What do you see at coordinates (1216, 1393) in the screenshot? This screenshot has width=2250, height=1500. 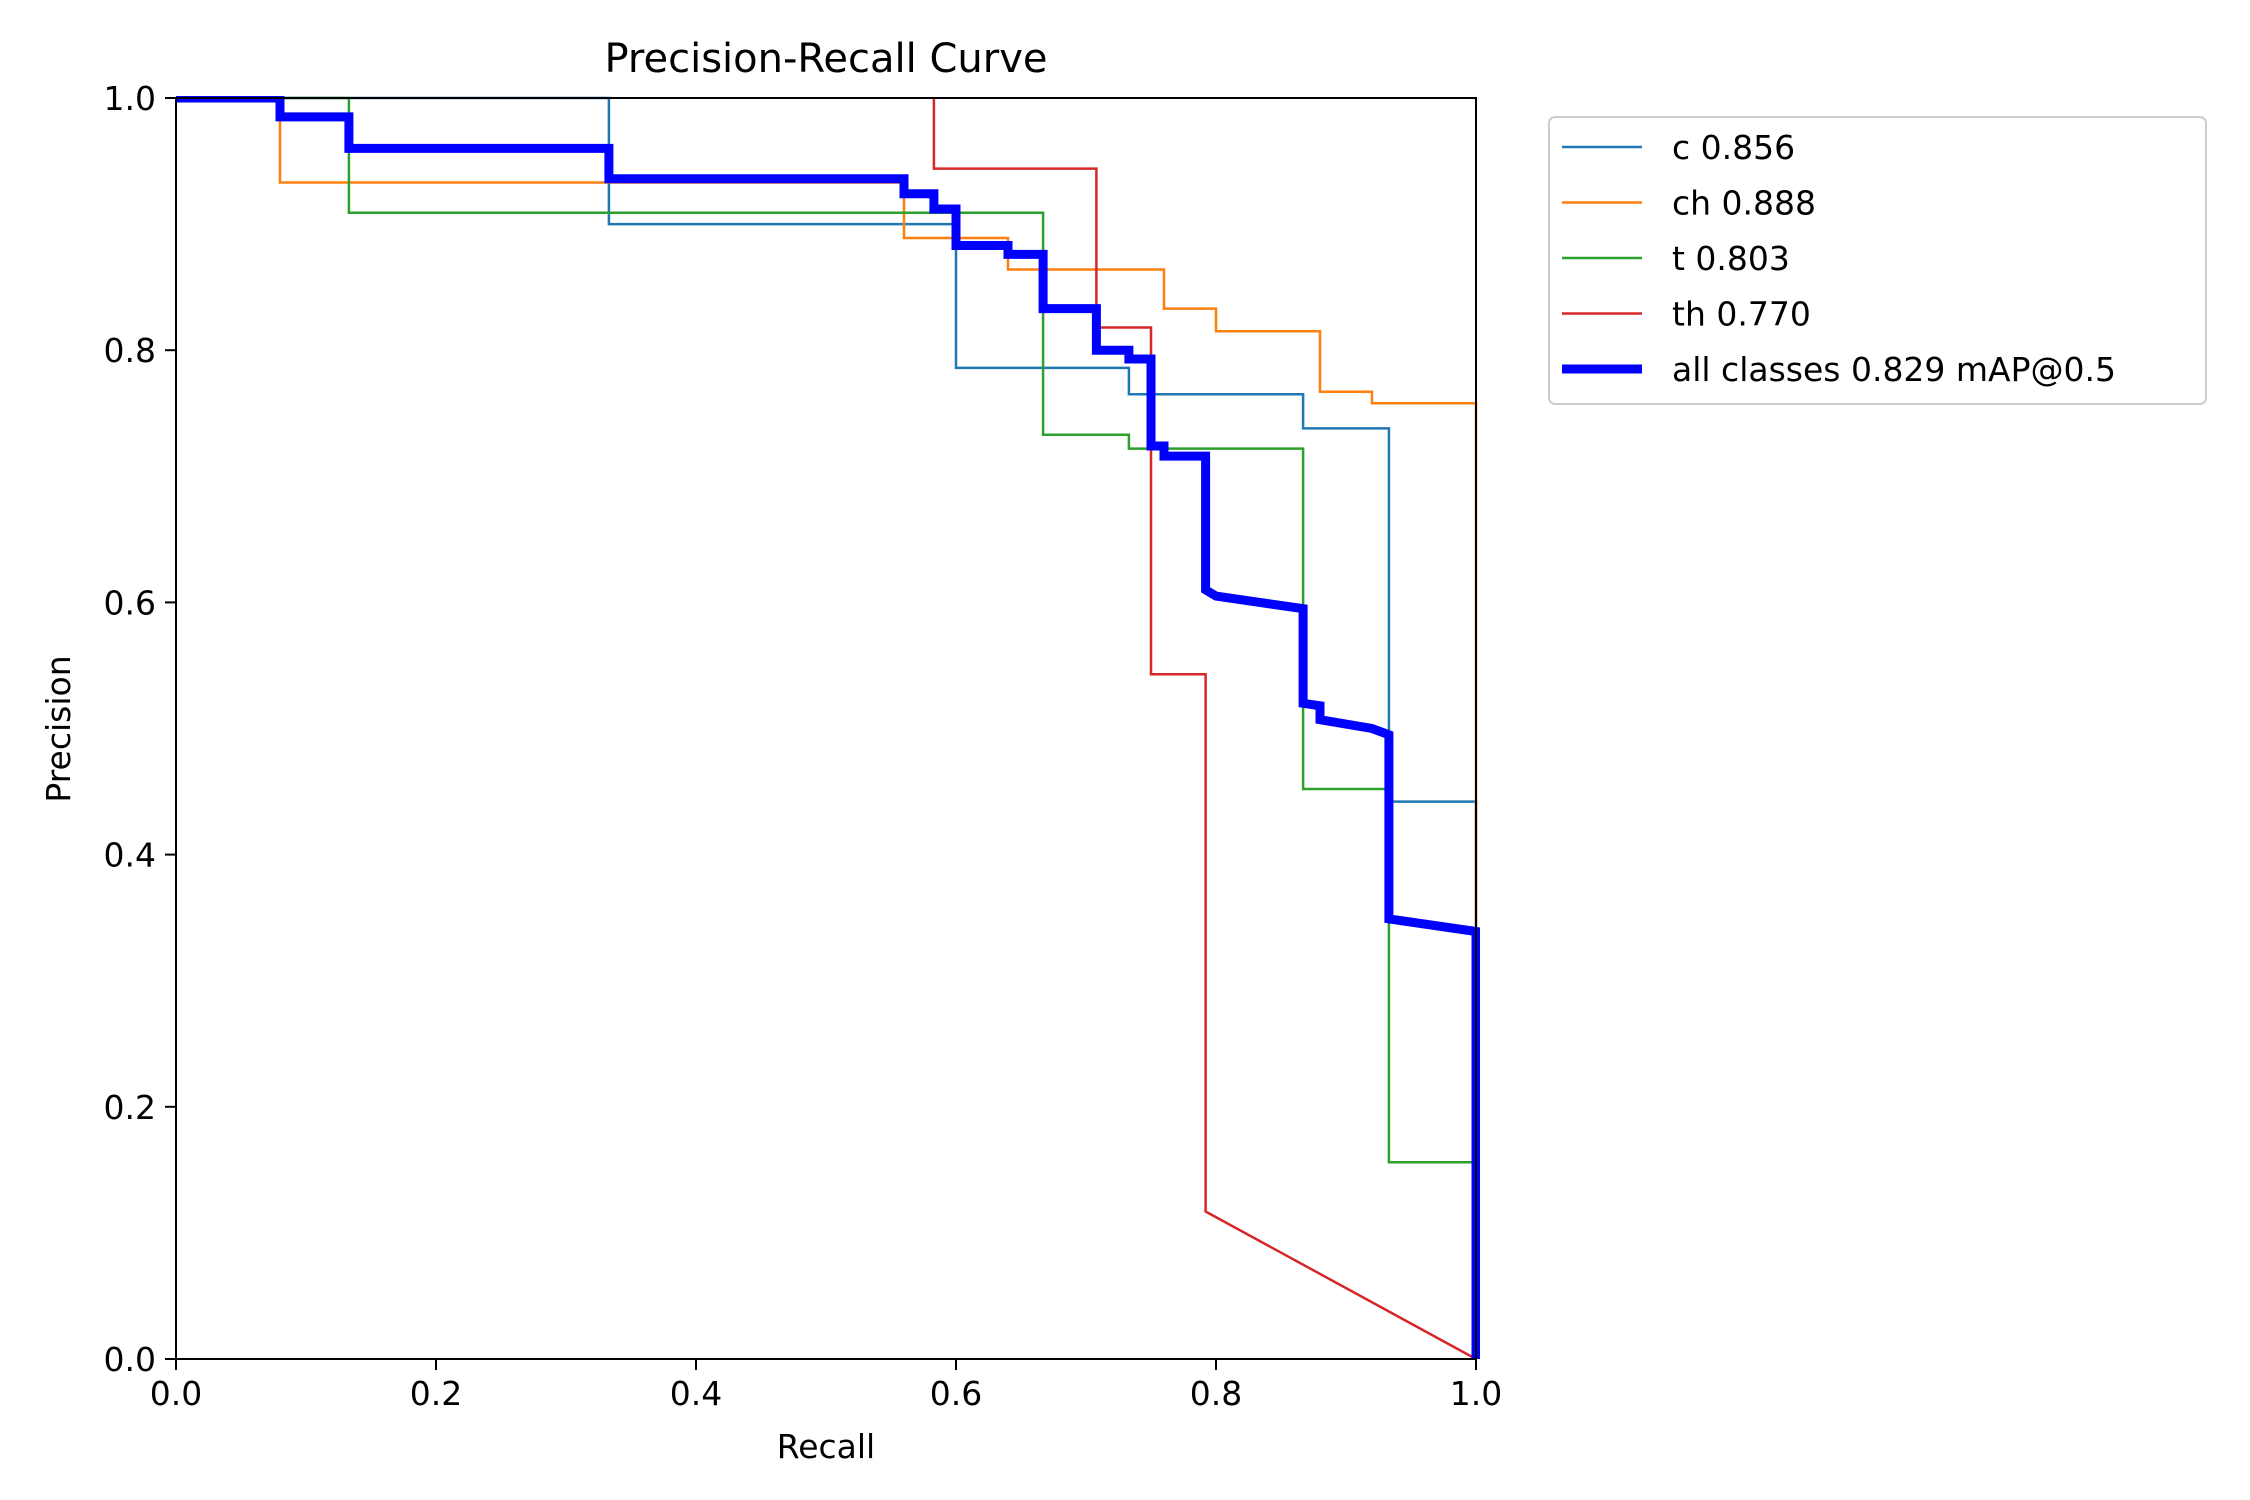 I see `x-tick-label: 0.8` at bounding box center [1216, 1393].